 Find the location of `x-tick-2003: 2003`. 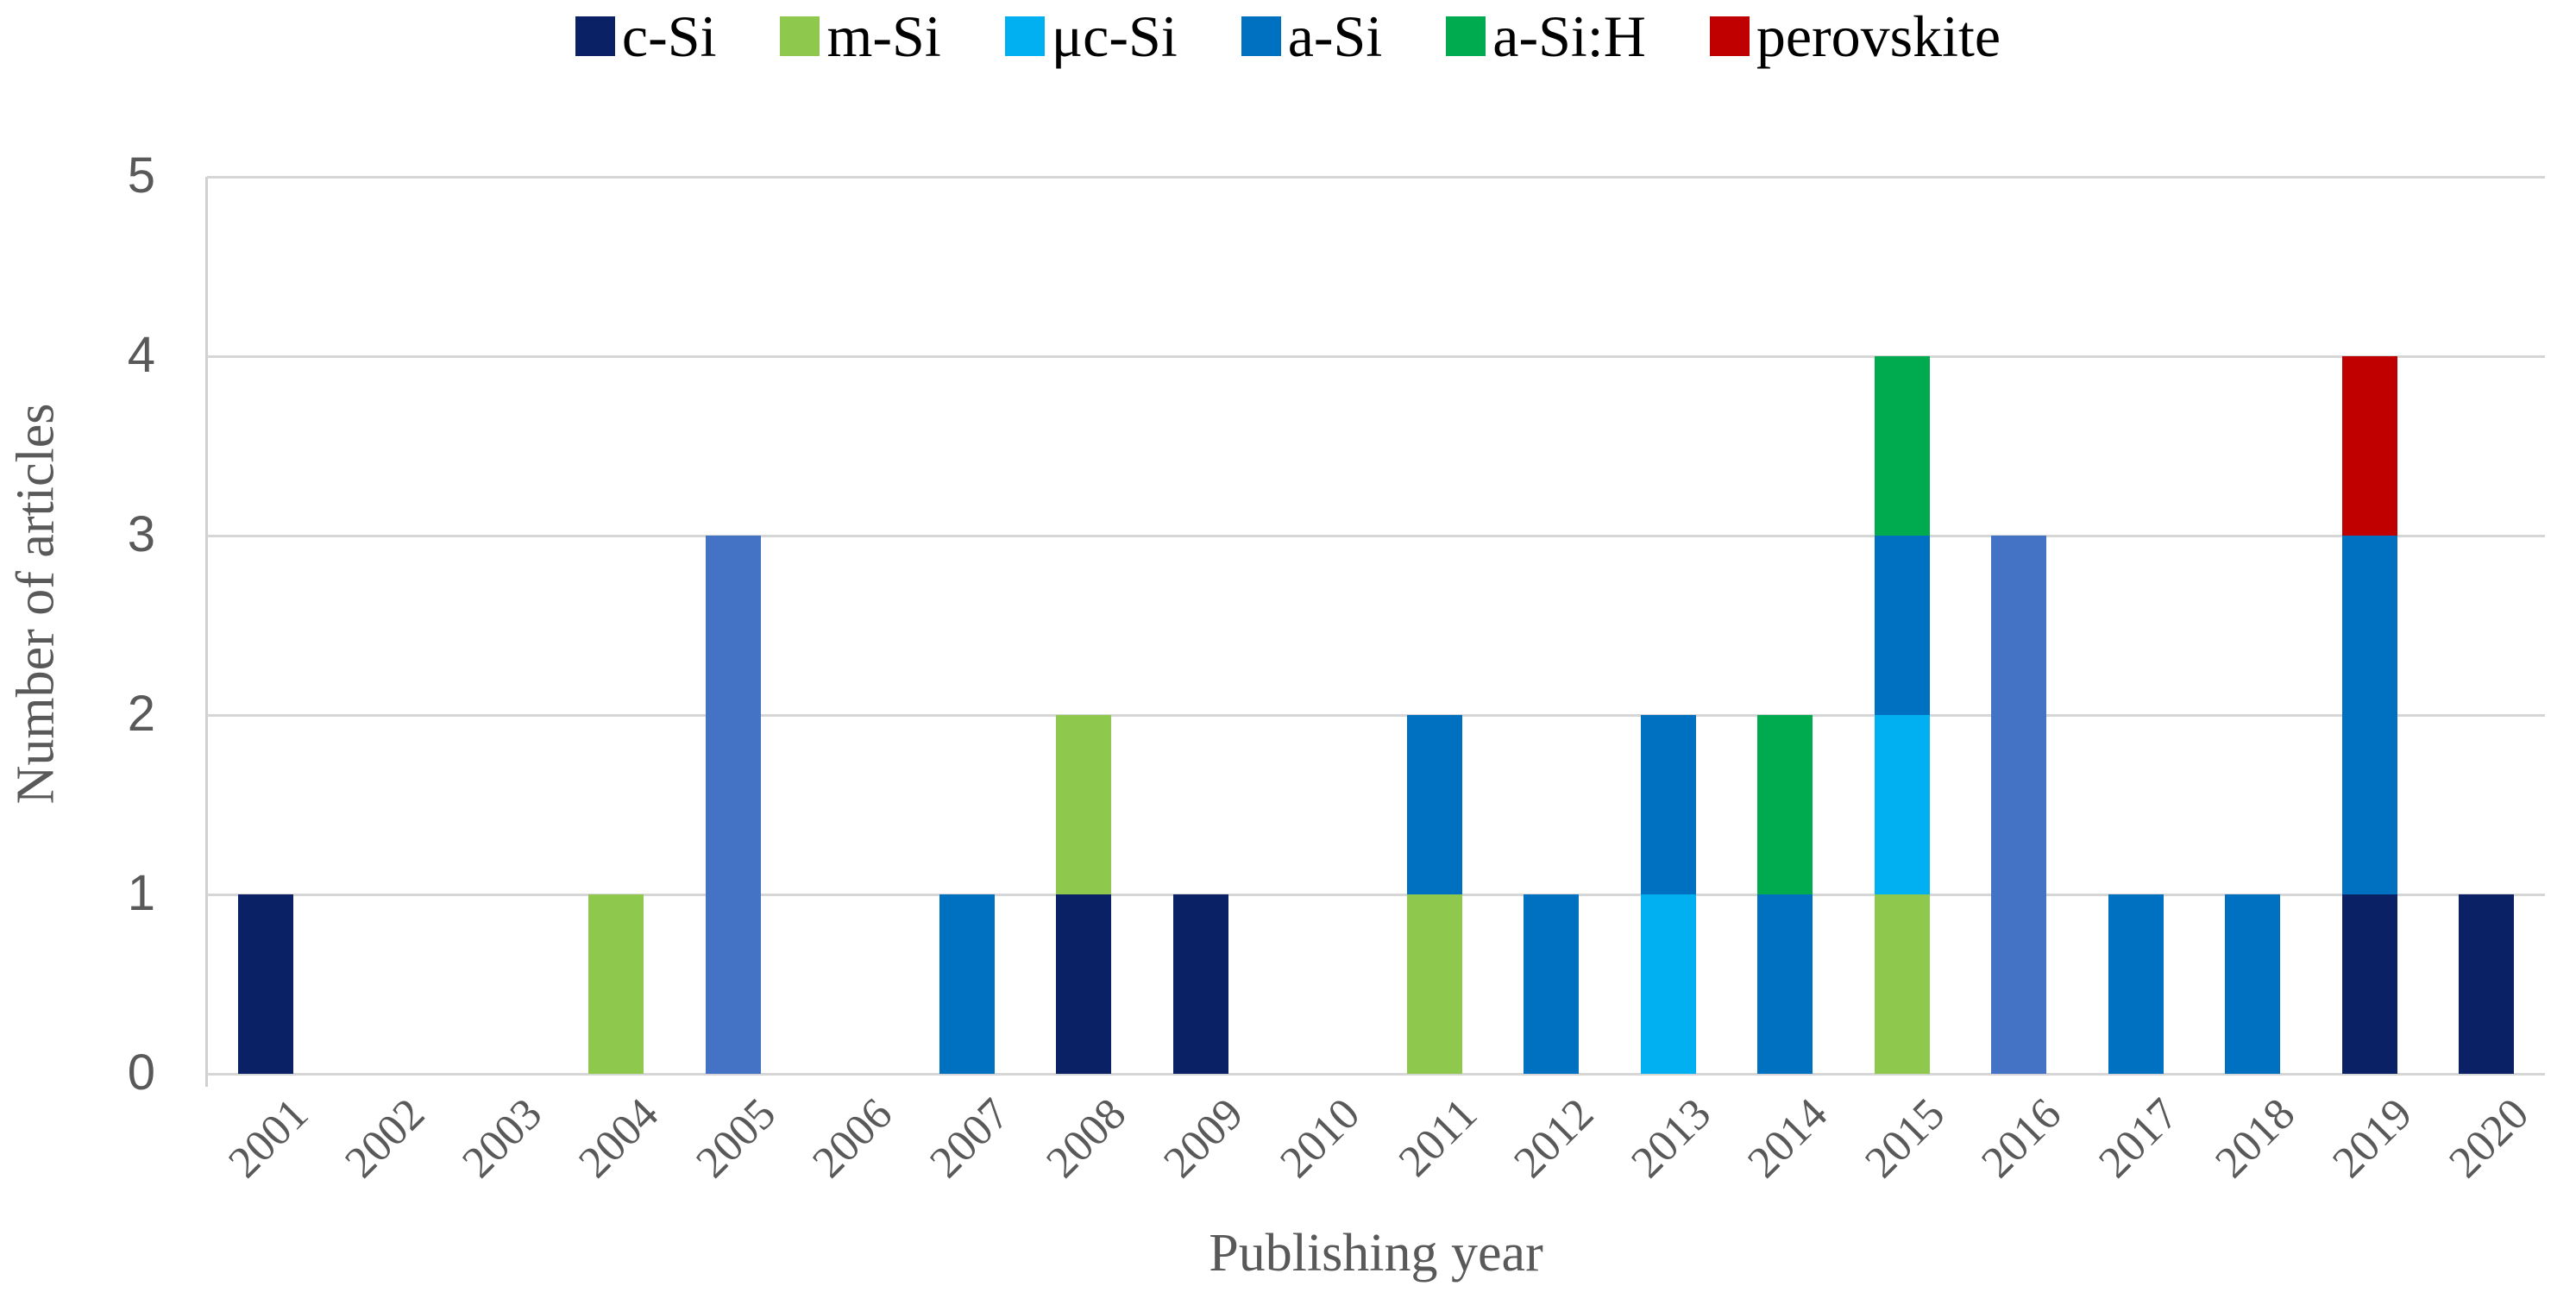

x-tick-2003: 2003 is located at coordinates (502, 1138).